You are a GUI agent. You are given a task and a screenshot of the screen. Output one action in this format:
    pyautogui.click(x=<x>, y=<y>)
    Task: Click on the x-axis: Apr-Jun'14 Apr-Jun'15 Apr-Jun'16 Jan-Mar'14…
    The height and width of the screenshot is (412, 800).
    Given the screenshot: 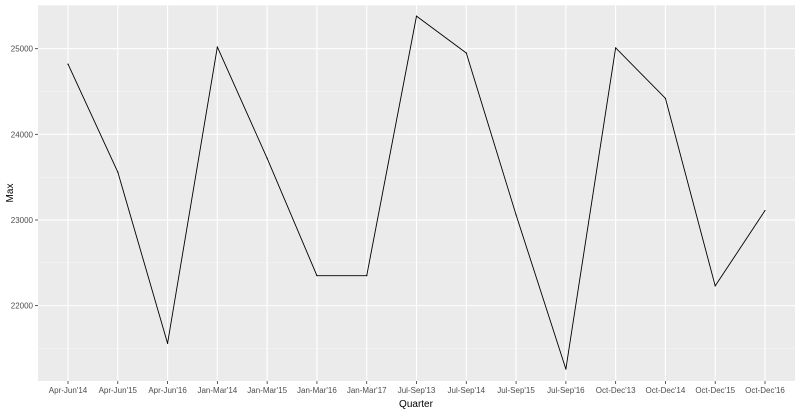 What is the action you would take?
    pyautogui.click(x=417, y=388)
    